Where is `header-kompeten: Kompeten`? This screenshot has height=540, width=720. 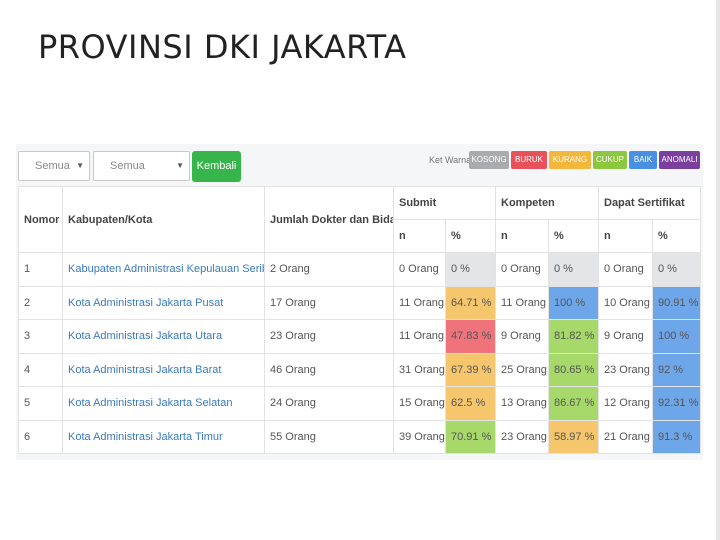
header-kompeten: Kompeten is located at coordinates (547, 203).